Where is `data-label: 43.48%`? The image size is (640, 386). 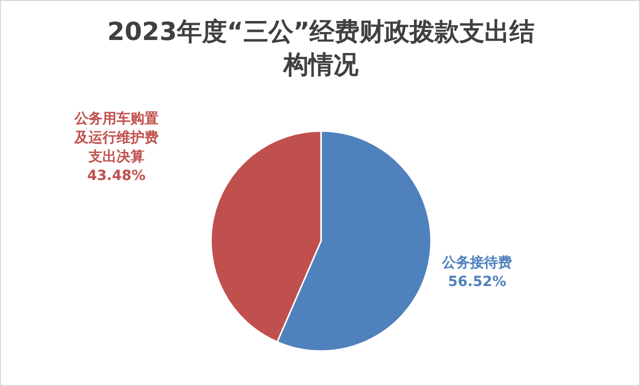 data-label: 43.48% is located at coordinates (116, 176).